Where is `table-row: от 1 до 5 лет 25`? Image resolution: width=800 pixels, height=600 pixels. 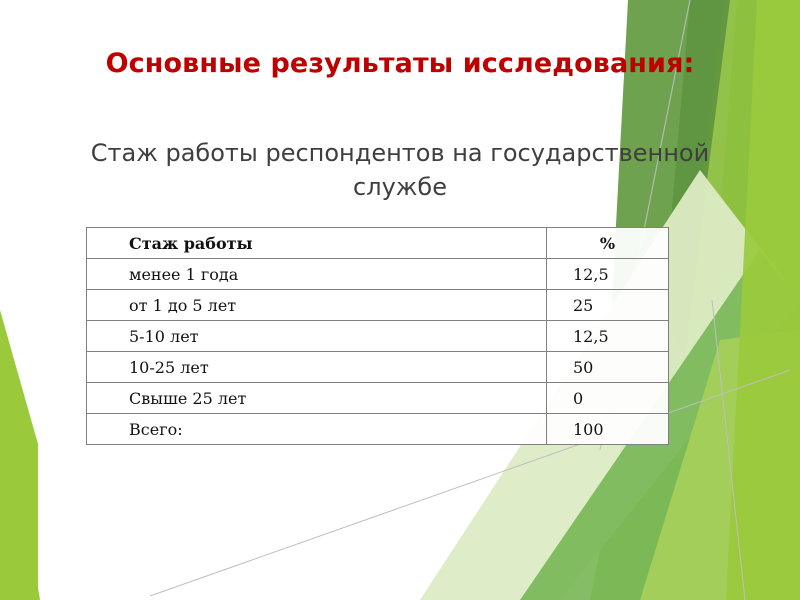 table-row: от 1 до 5 лет 25 is located at coordinates (377, 305).